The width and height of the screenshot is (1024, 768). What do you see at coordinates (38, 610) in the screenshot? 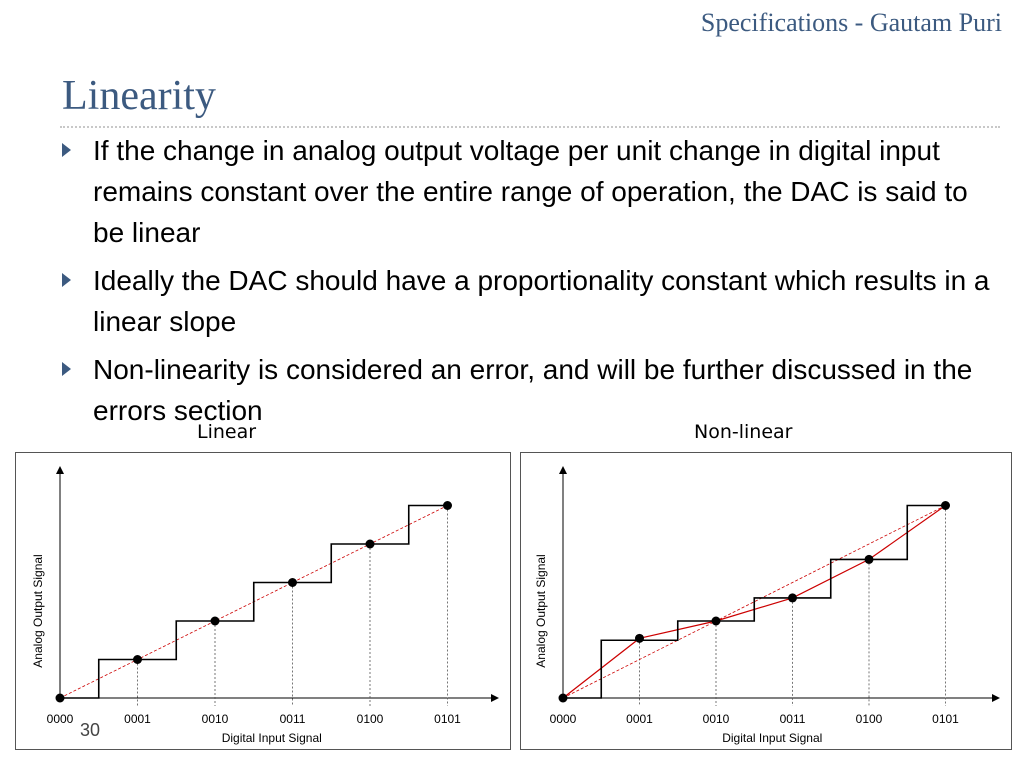
I see `linear-y-axis-label: Analog Output Signal` at bounding box center [38, 610].